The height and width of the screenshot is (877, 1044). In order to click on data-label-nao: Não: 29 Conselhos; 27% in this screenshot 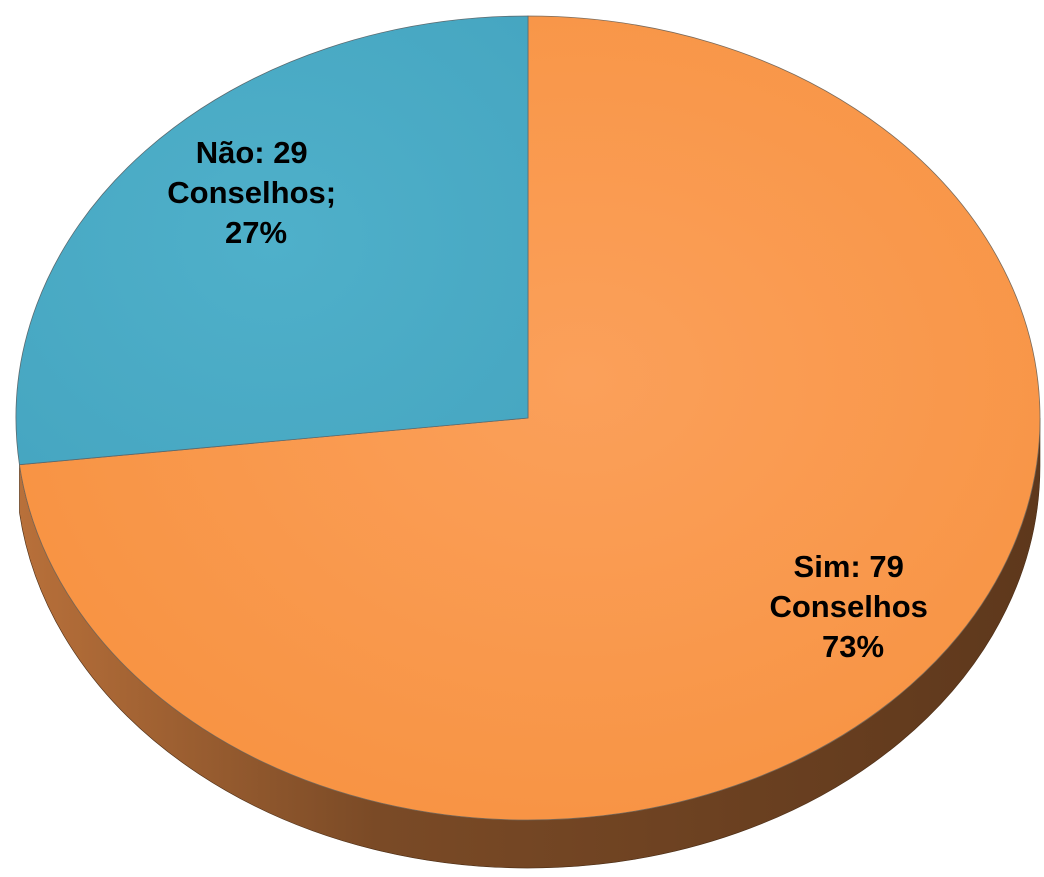, I will do `click(255, 192)`.